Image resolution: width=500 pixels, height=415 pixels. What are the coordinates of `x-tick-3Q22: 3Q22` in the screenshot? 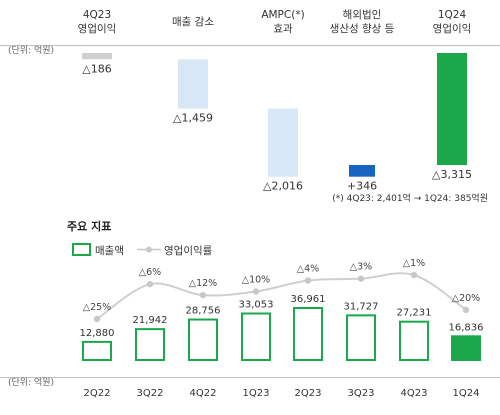 It's located at (150, 393).